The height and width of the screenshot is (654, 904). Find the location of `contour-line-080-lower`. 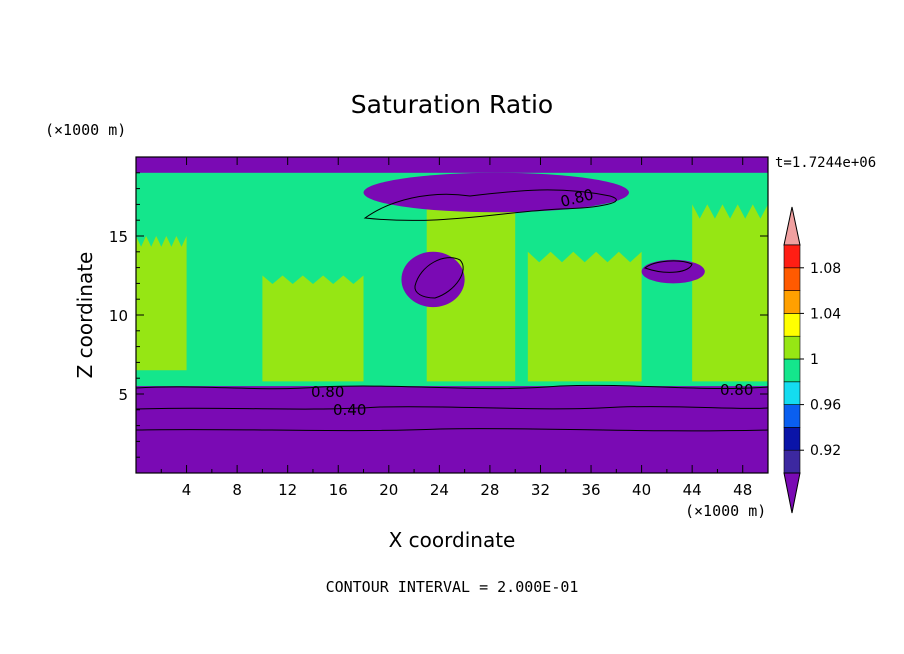

contour-line-080-lower is located at coordinates (452, 387).